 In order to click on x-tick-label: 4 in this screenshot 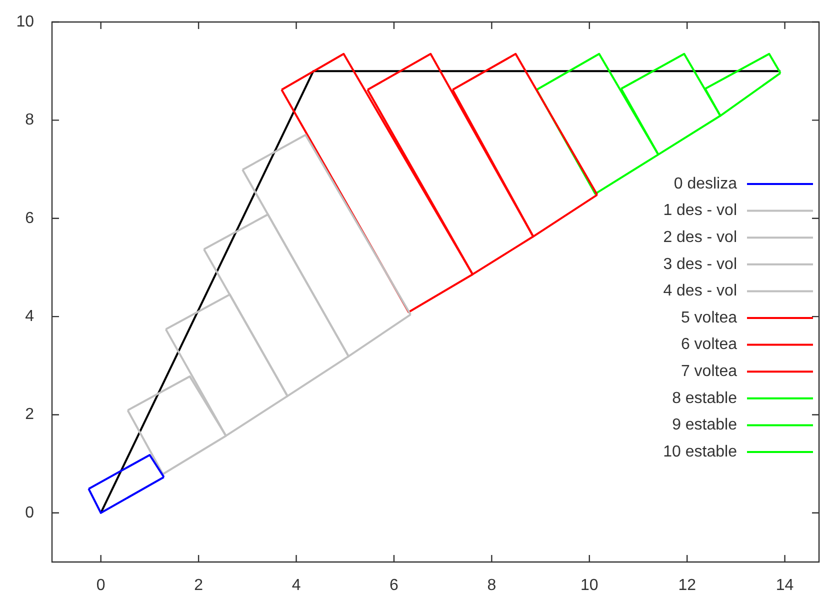, I will do `click(296, 585)`.